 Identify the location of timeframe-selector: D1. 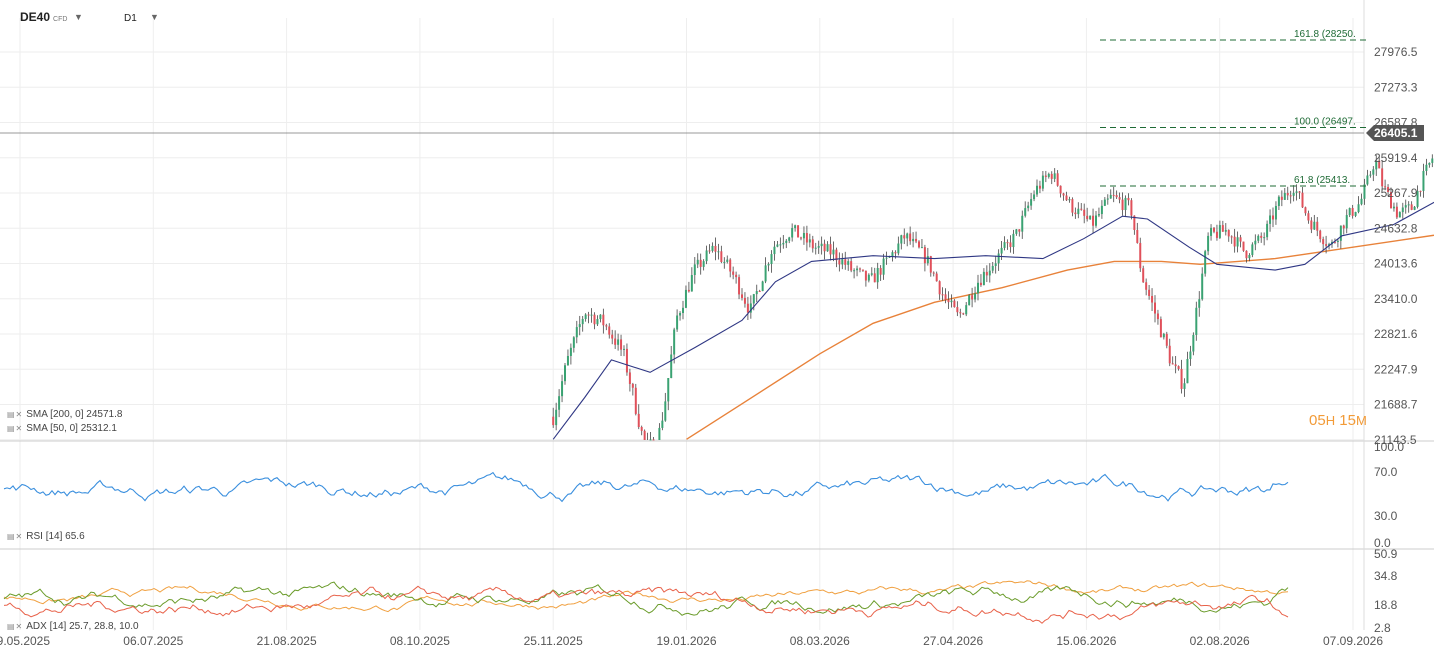
(130, 18).